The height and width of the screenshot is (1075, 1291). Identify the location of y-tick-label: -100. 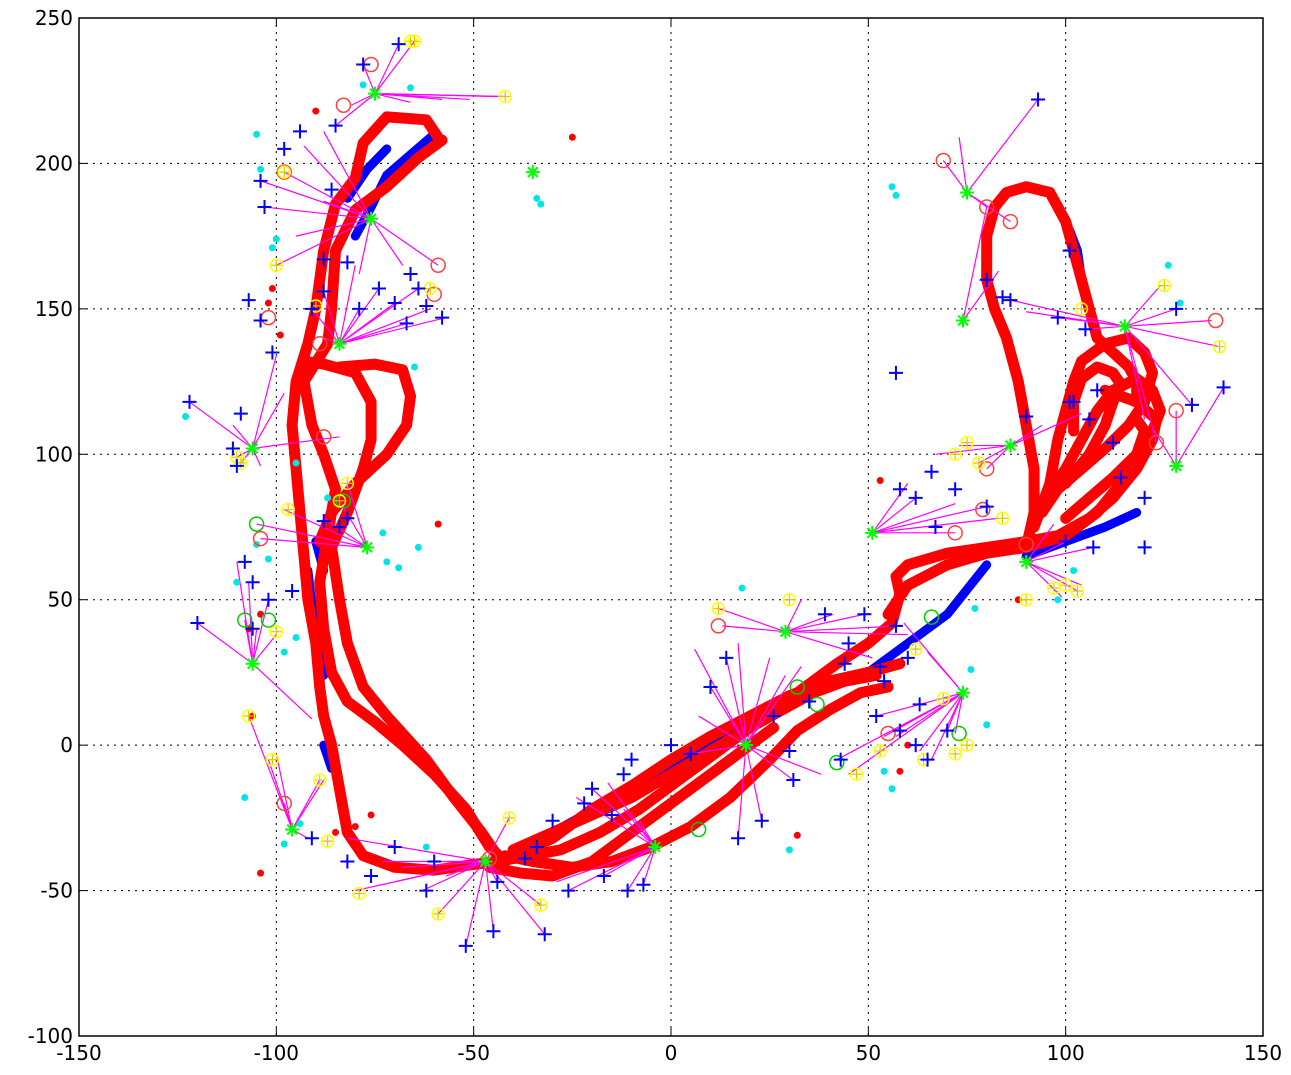
(50, 1036).